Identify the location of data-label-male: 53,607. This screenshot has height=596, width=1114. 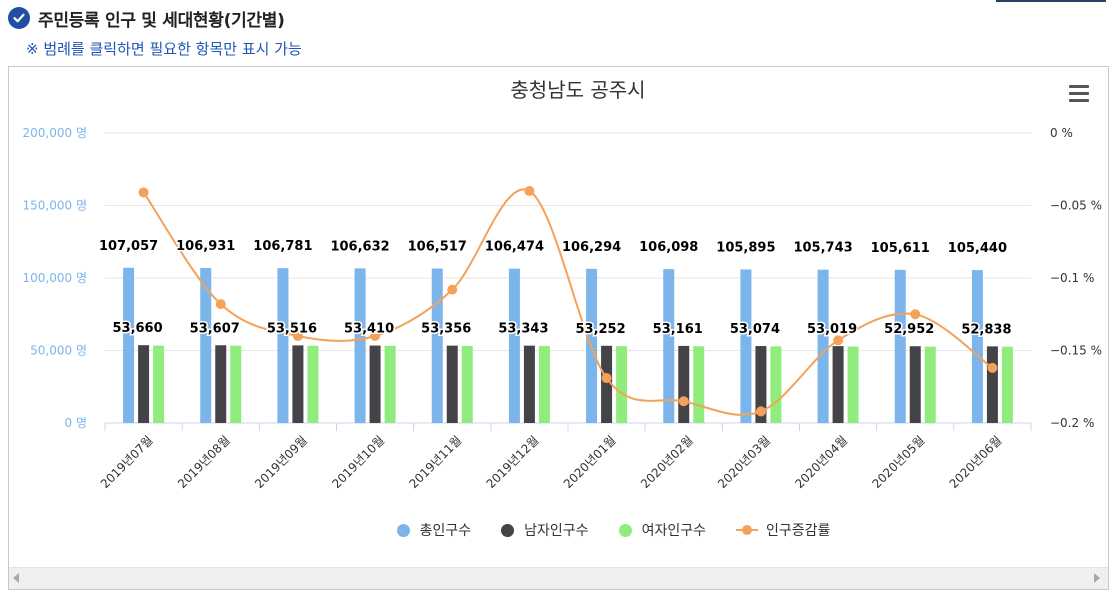
(215, 328).